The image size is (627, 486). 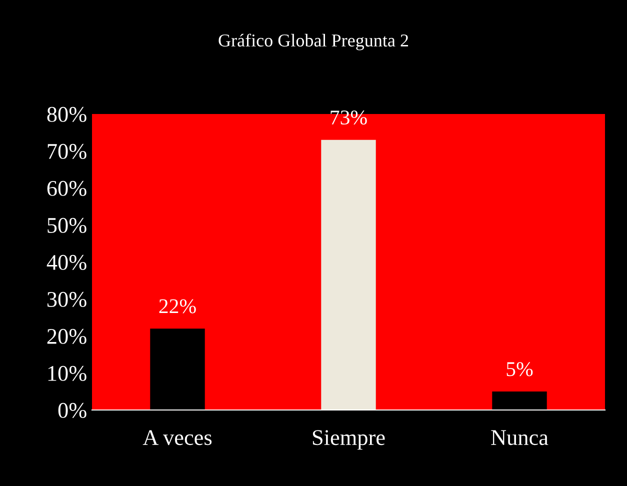 I want to click on data-label: 5%, so click(x=519, y=369).